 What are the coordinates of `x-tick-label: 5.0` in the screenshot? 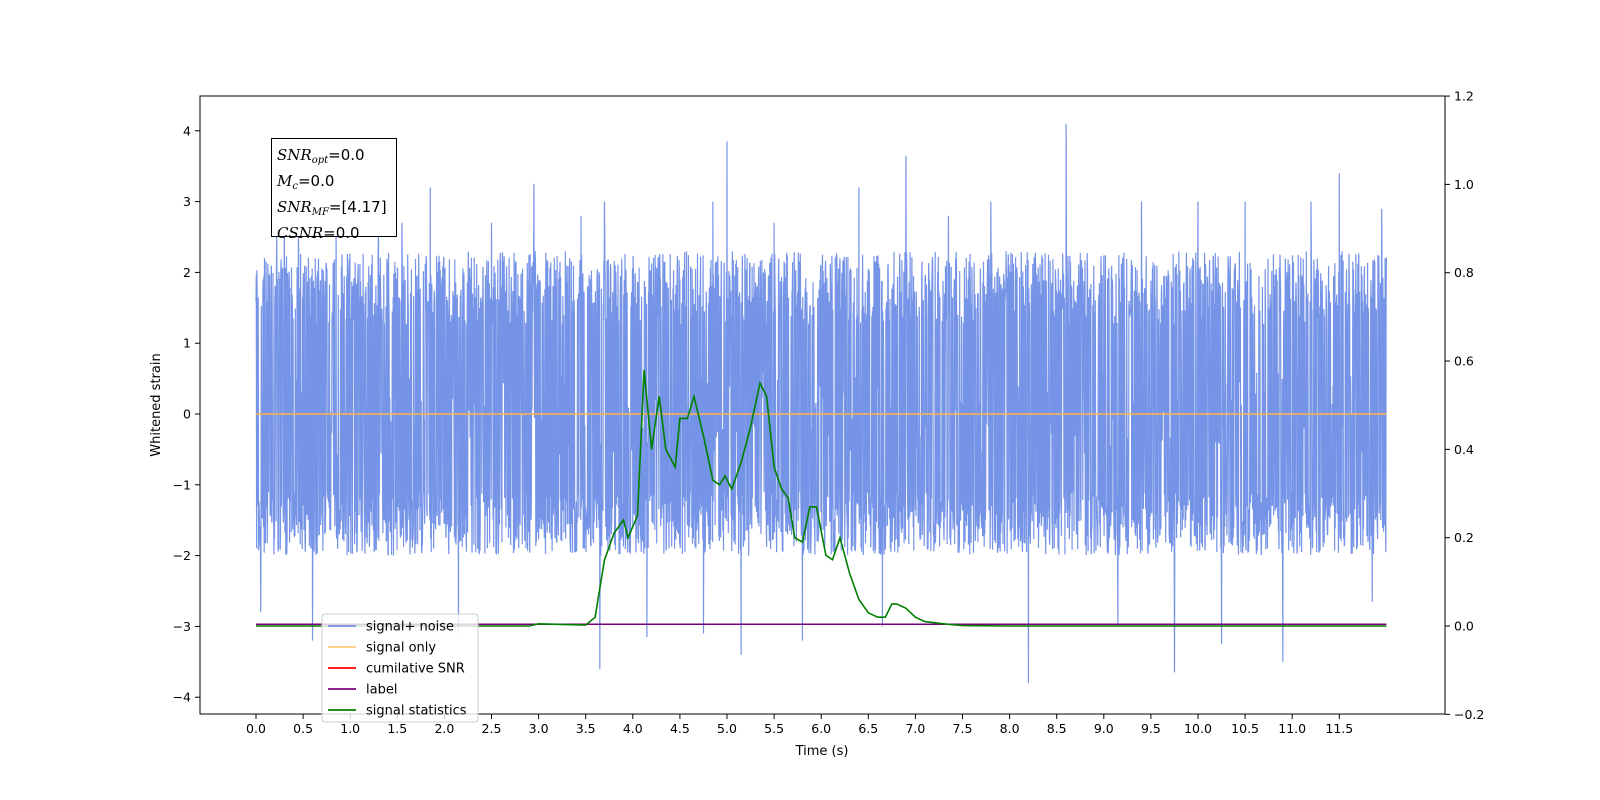 It's located at (727, 728).